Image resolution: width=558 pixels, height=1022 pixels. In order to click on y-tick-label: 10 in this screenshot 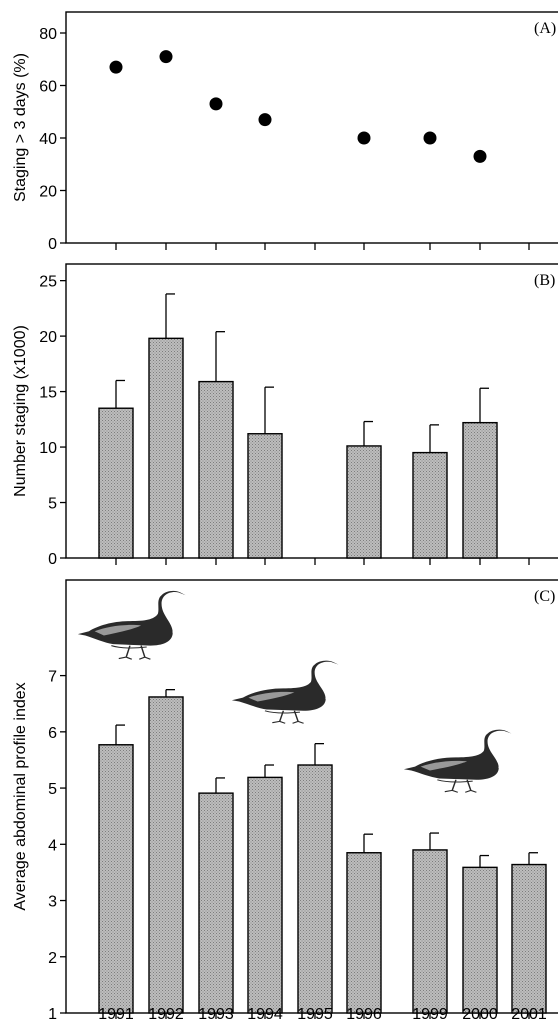, I will do `click(48, 448)`.